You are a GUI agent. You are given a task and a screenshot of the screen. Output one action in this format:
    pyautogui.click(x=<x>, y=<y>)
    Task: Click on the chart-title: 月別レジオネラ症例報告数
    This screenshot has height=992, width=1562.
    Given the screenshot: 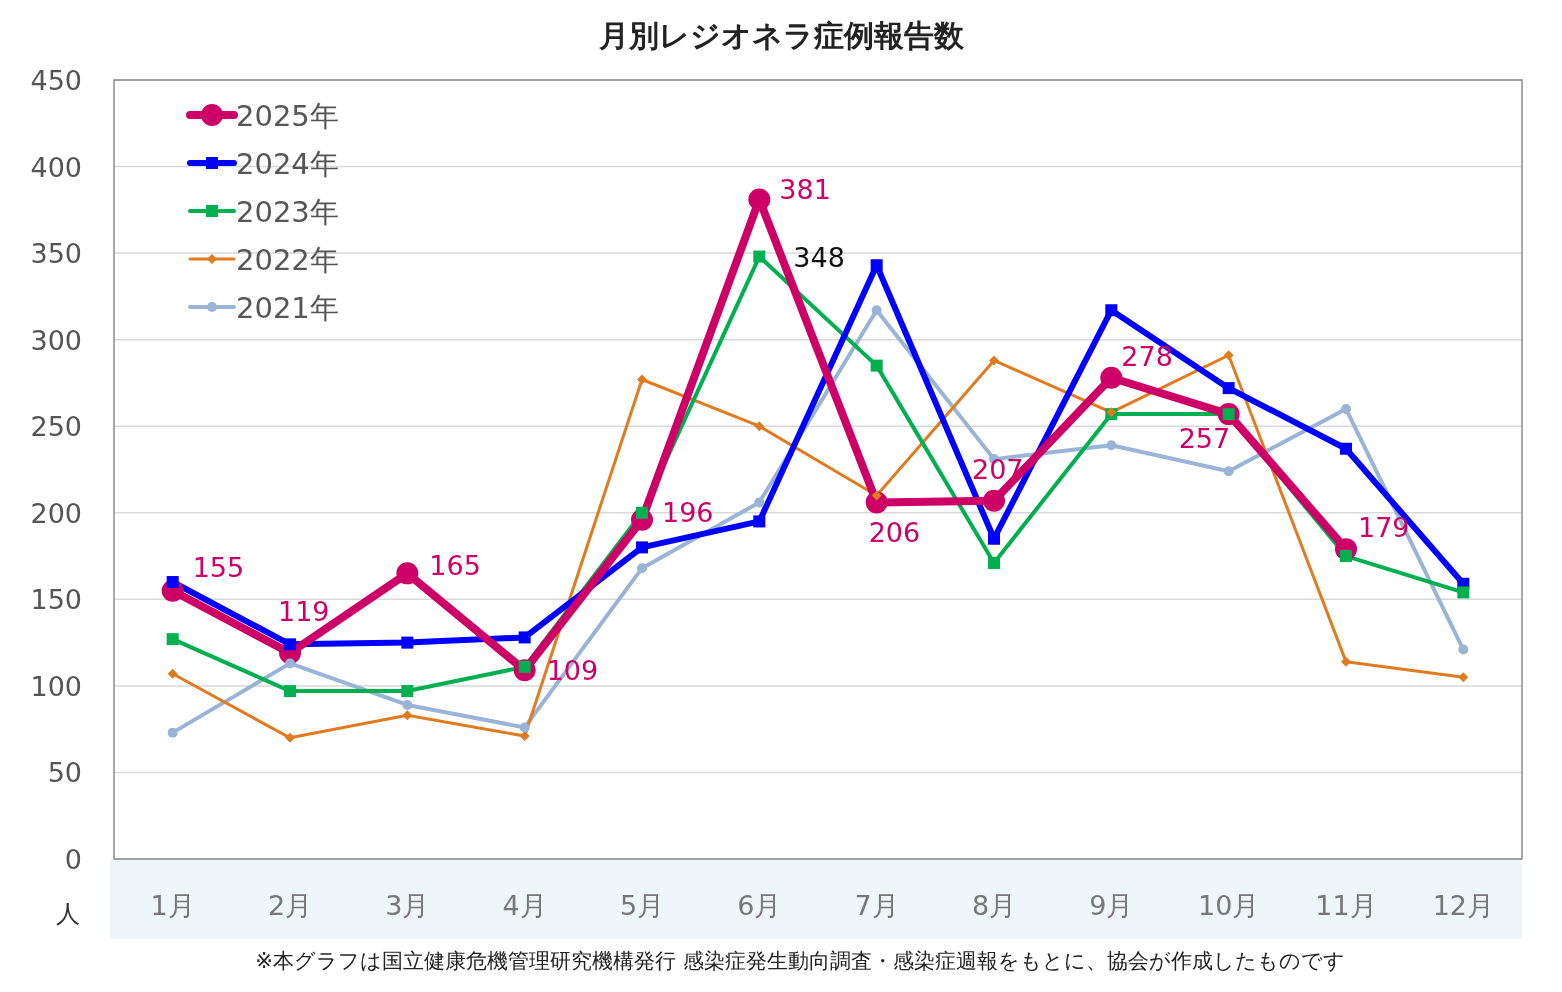 What is the action you would take?
    pyautogui.click(x=781, y=35)
    